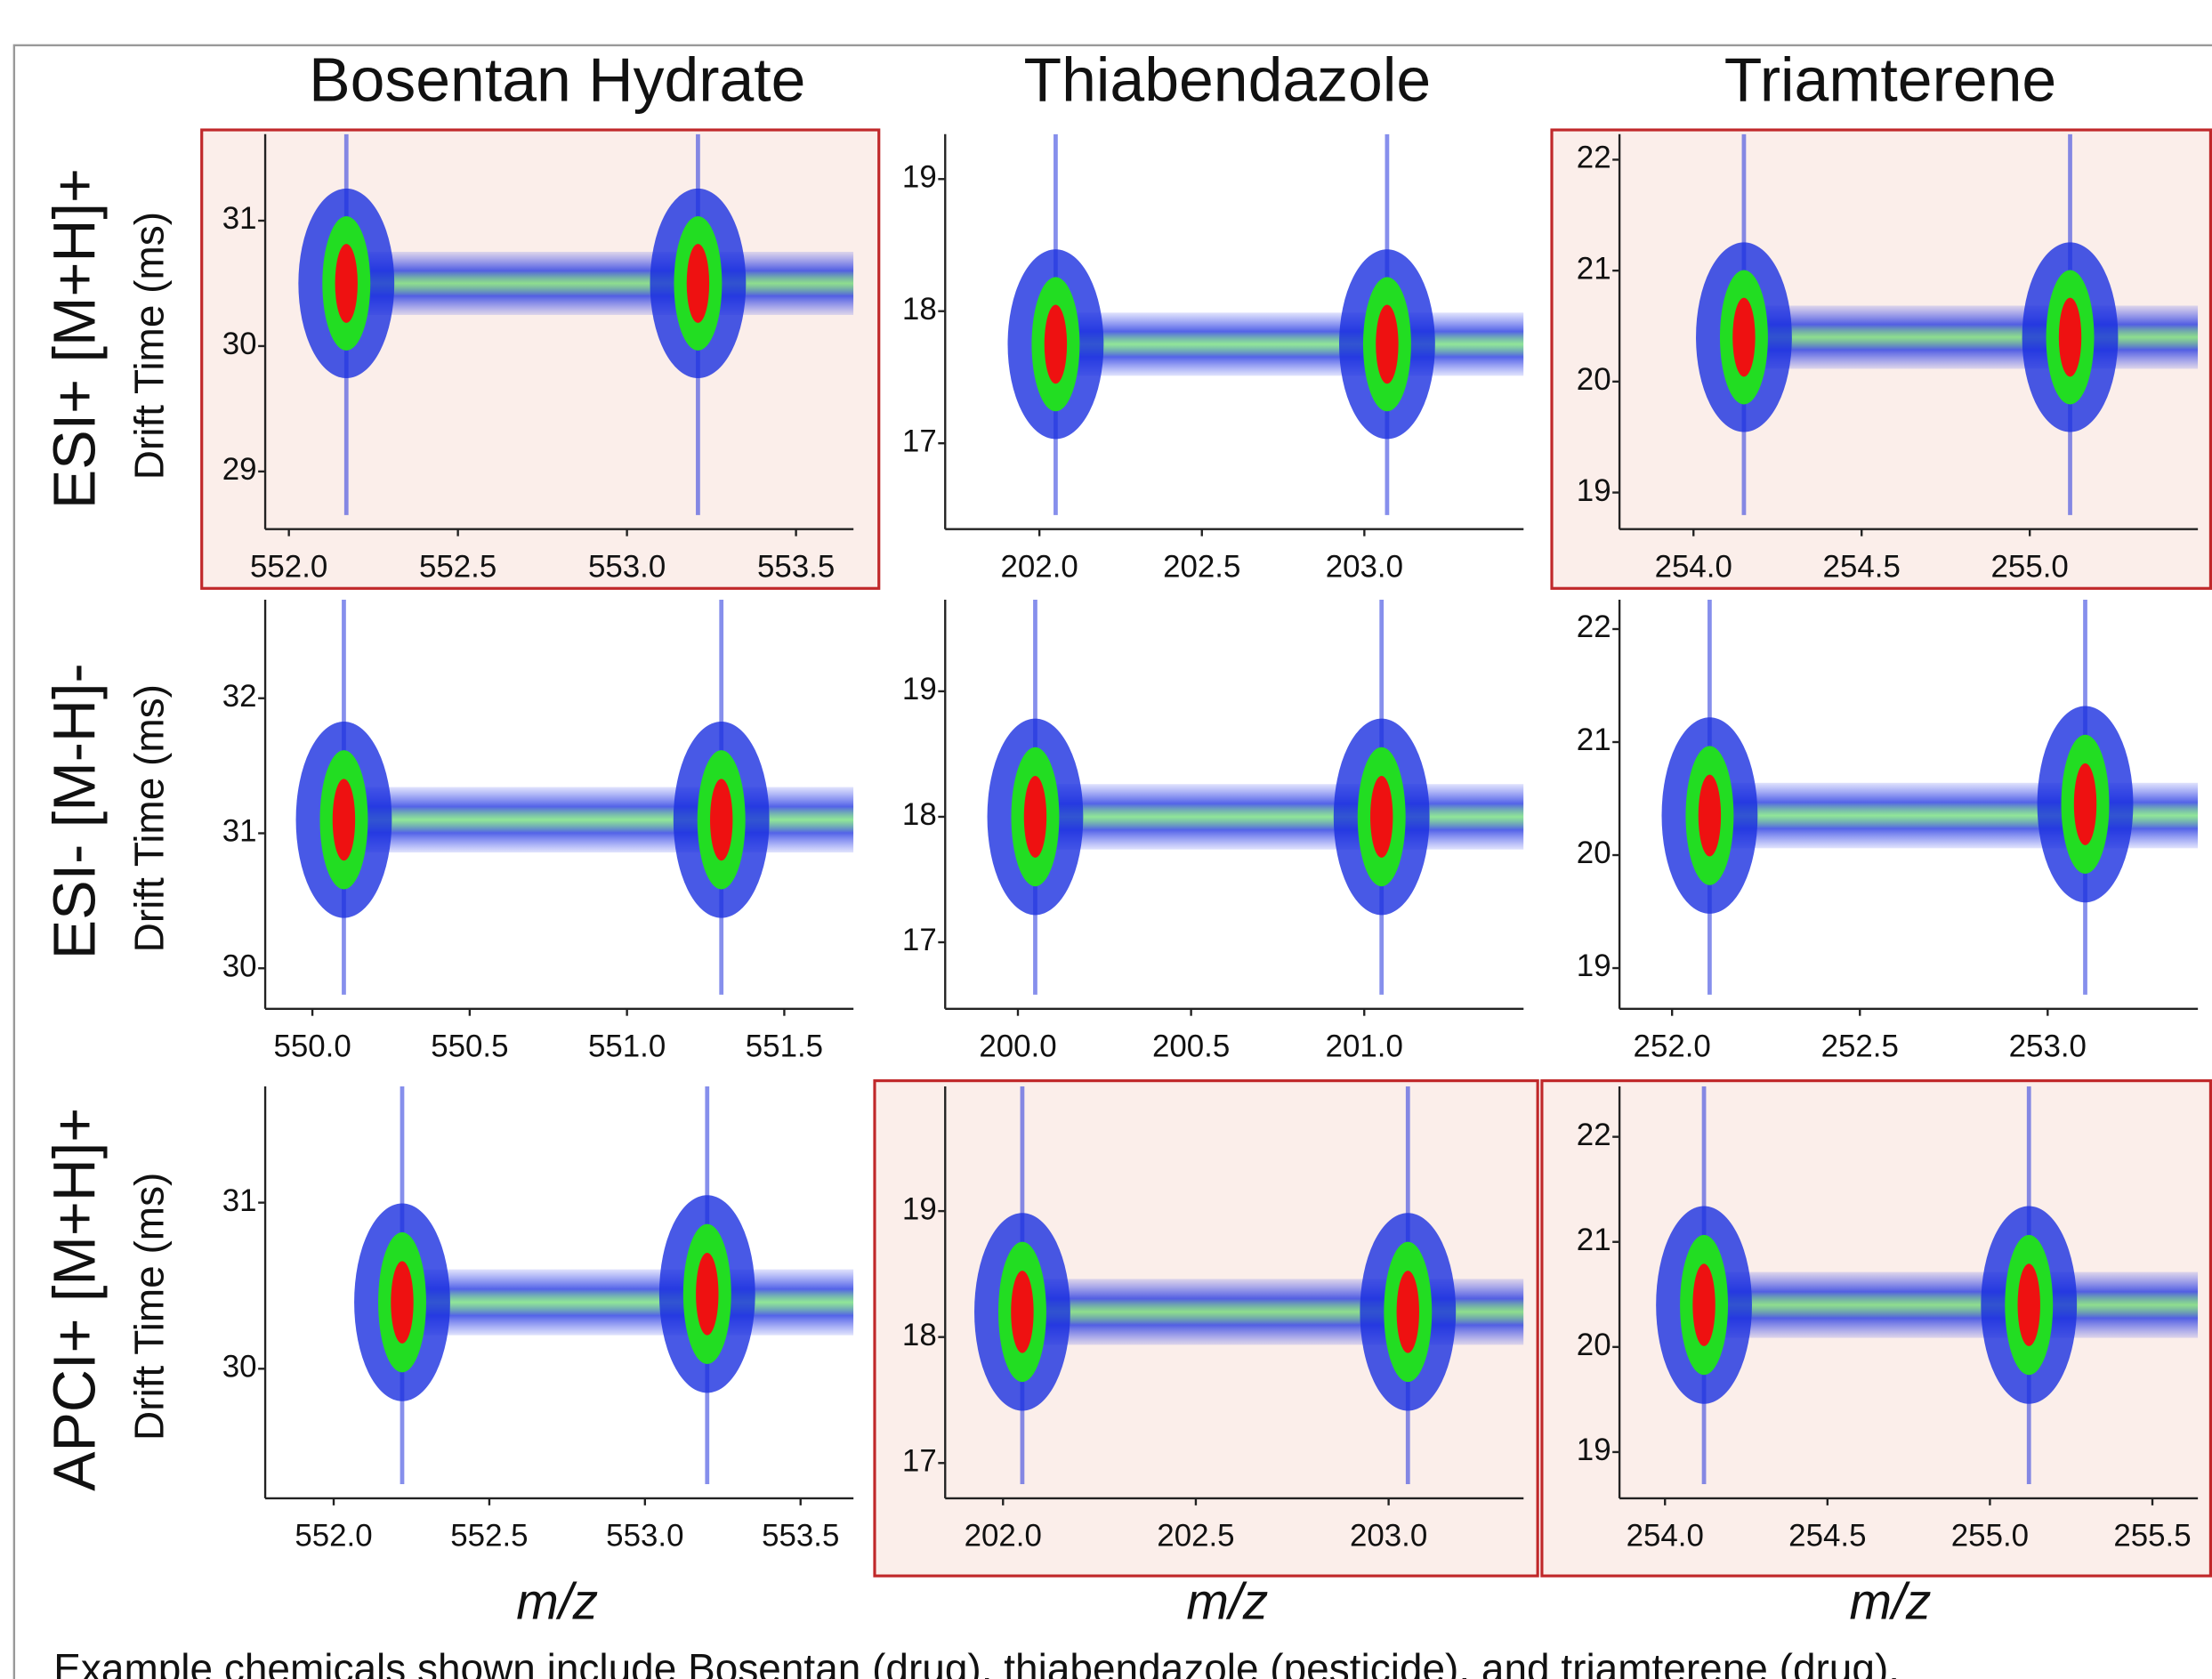 The height and width of the screenshot is (1679, 2212). I want to click on plot: 19 20 21 22 254.0 254.5 255.0, so click(1888, 358).